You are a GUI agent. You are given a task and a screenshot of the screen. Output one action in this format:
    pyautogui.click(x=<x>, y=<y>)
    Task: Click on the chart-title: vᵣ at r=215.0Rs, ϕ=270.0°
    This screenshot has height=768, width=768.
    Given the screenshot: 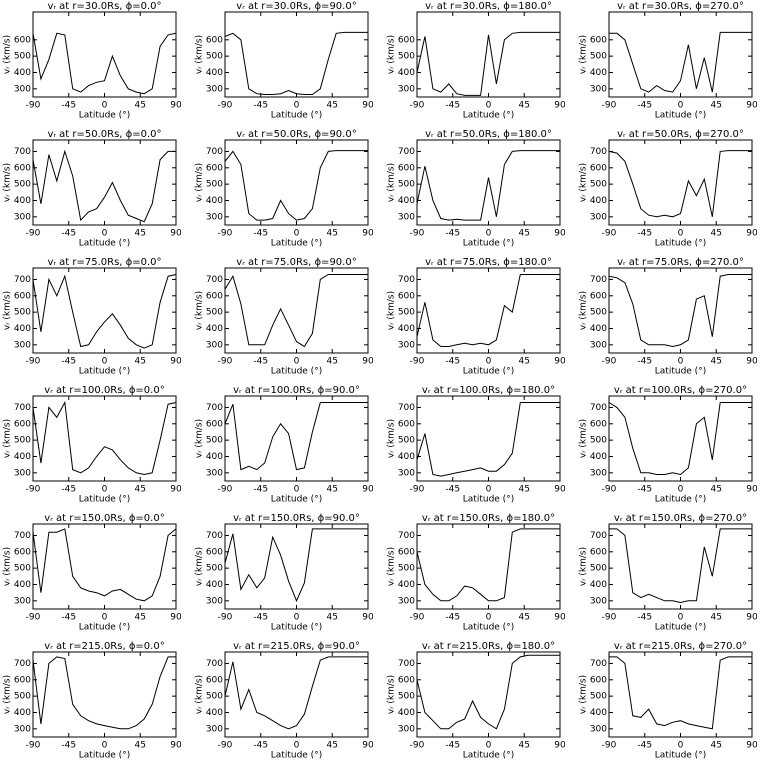 What is the action you would take?
    pyautogui.click(x=680, y=646)
    